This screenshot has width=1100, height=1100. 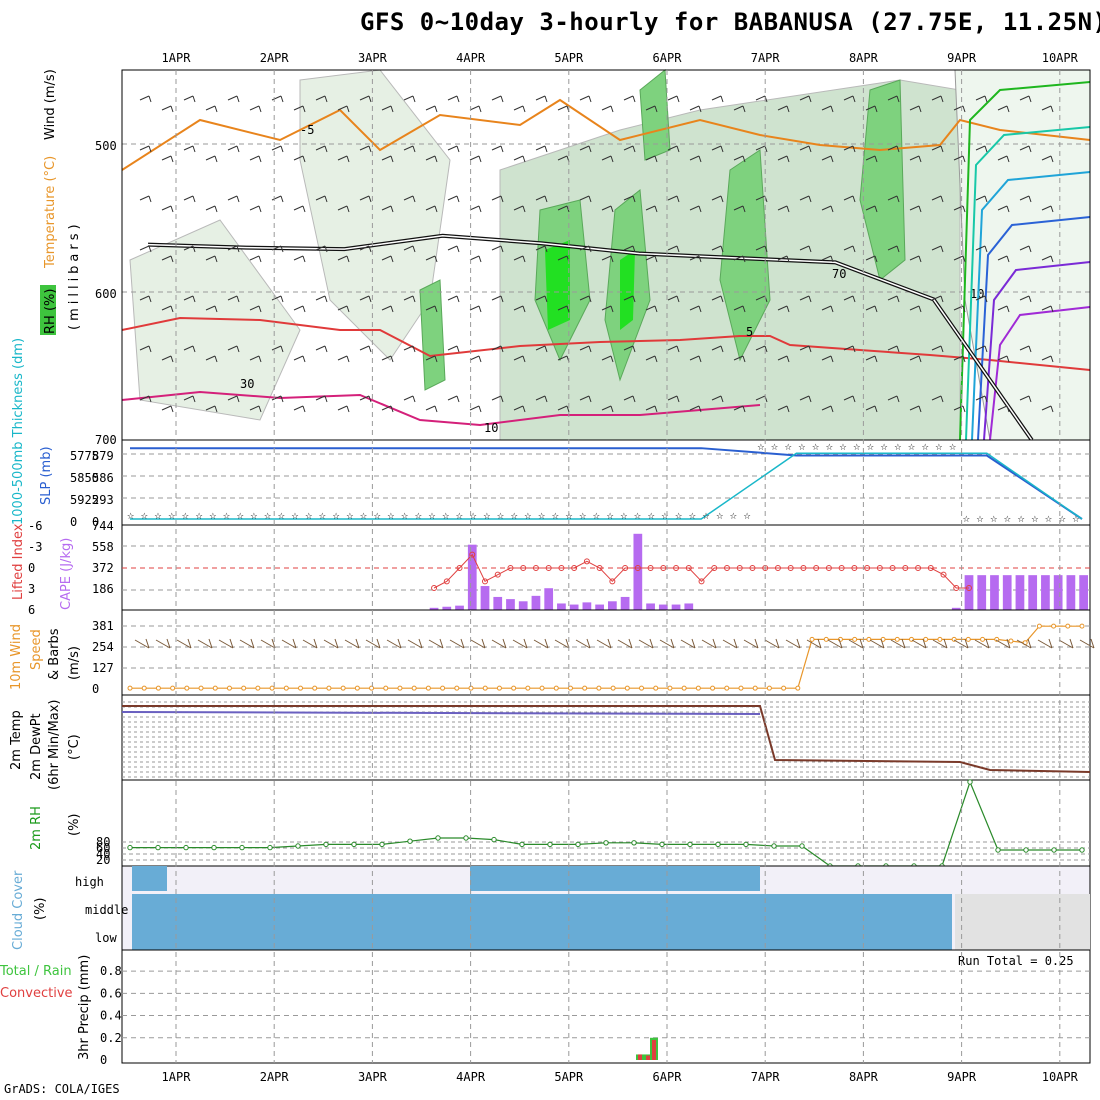 I want to click on date-label-top: 1APR, so click(x=177, y=58).